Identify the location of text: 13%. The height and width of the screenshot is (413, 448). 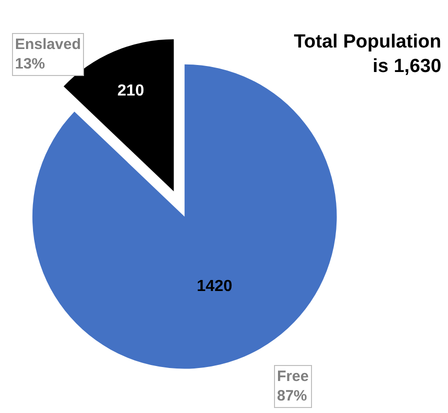
(30, 64).